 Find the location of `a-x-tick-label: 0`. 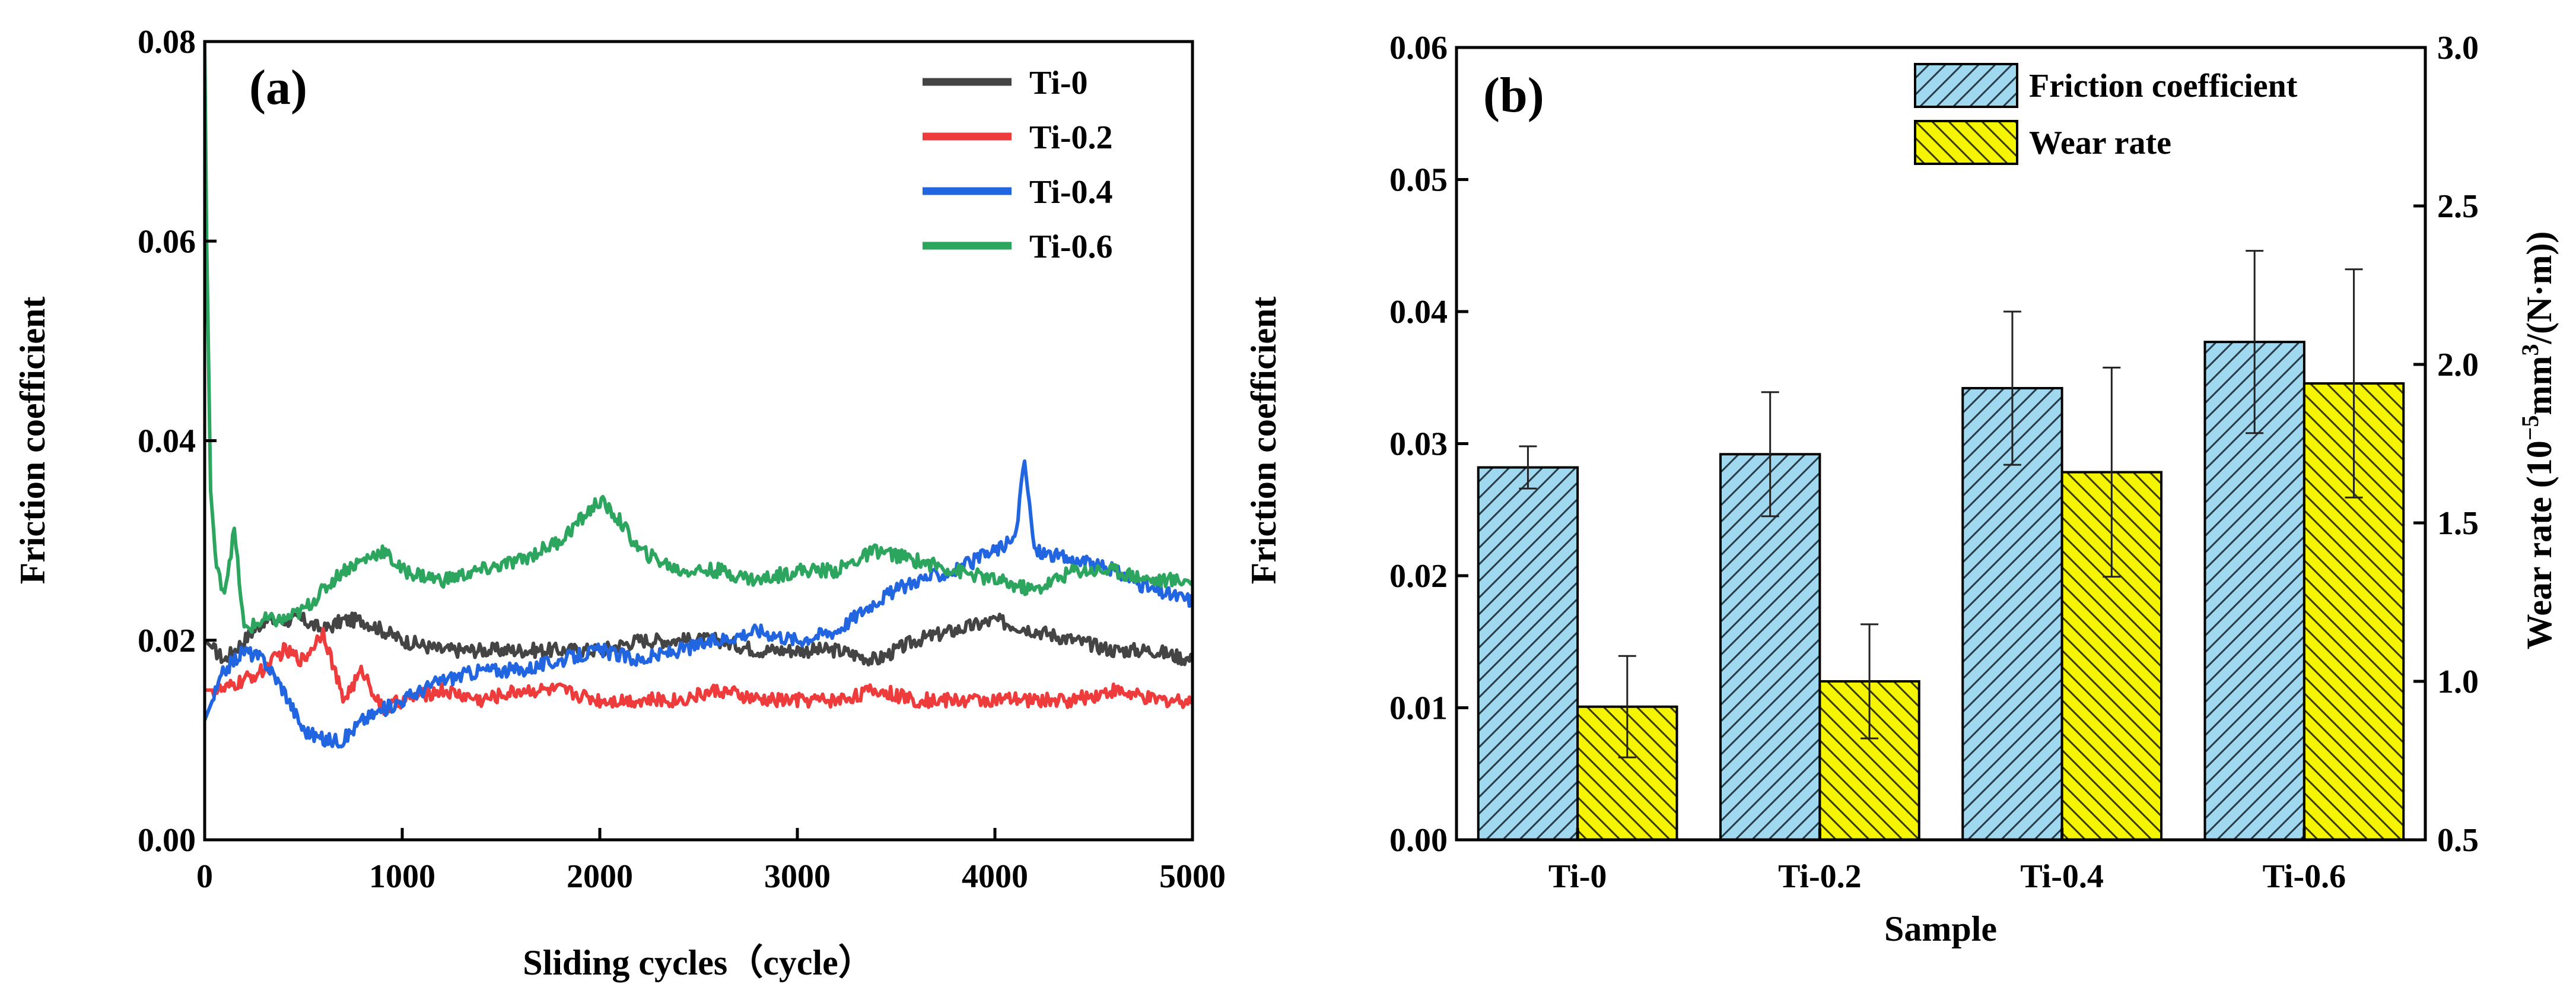

a-x-tick-label: 0 is located at coordinates (204, 876).